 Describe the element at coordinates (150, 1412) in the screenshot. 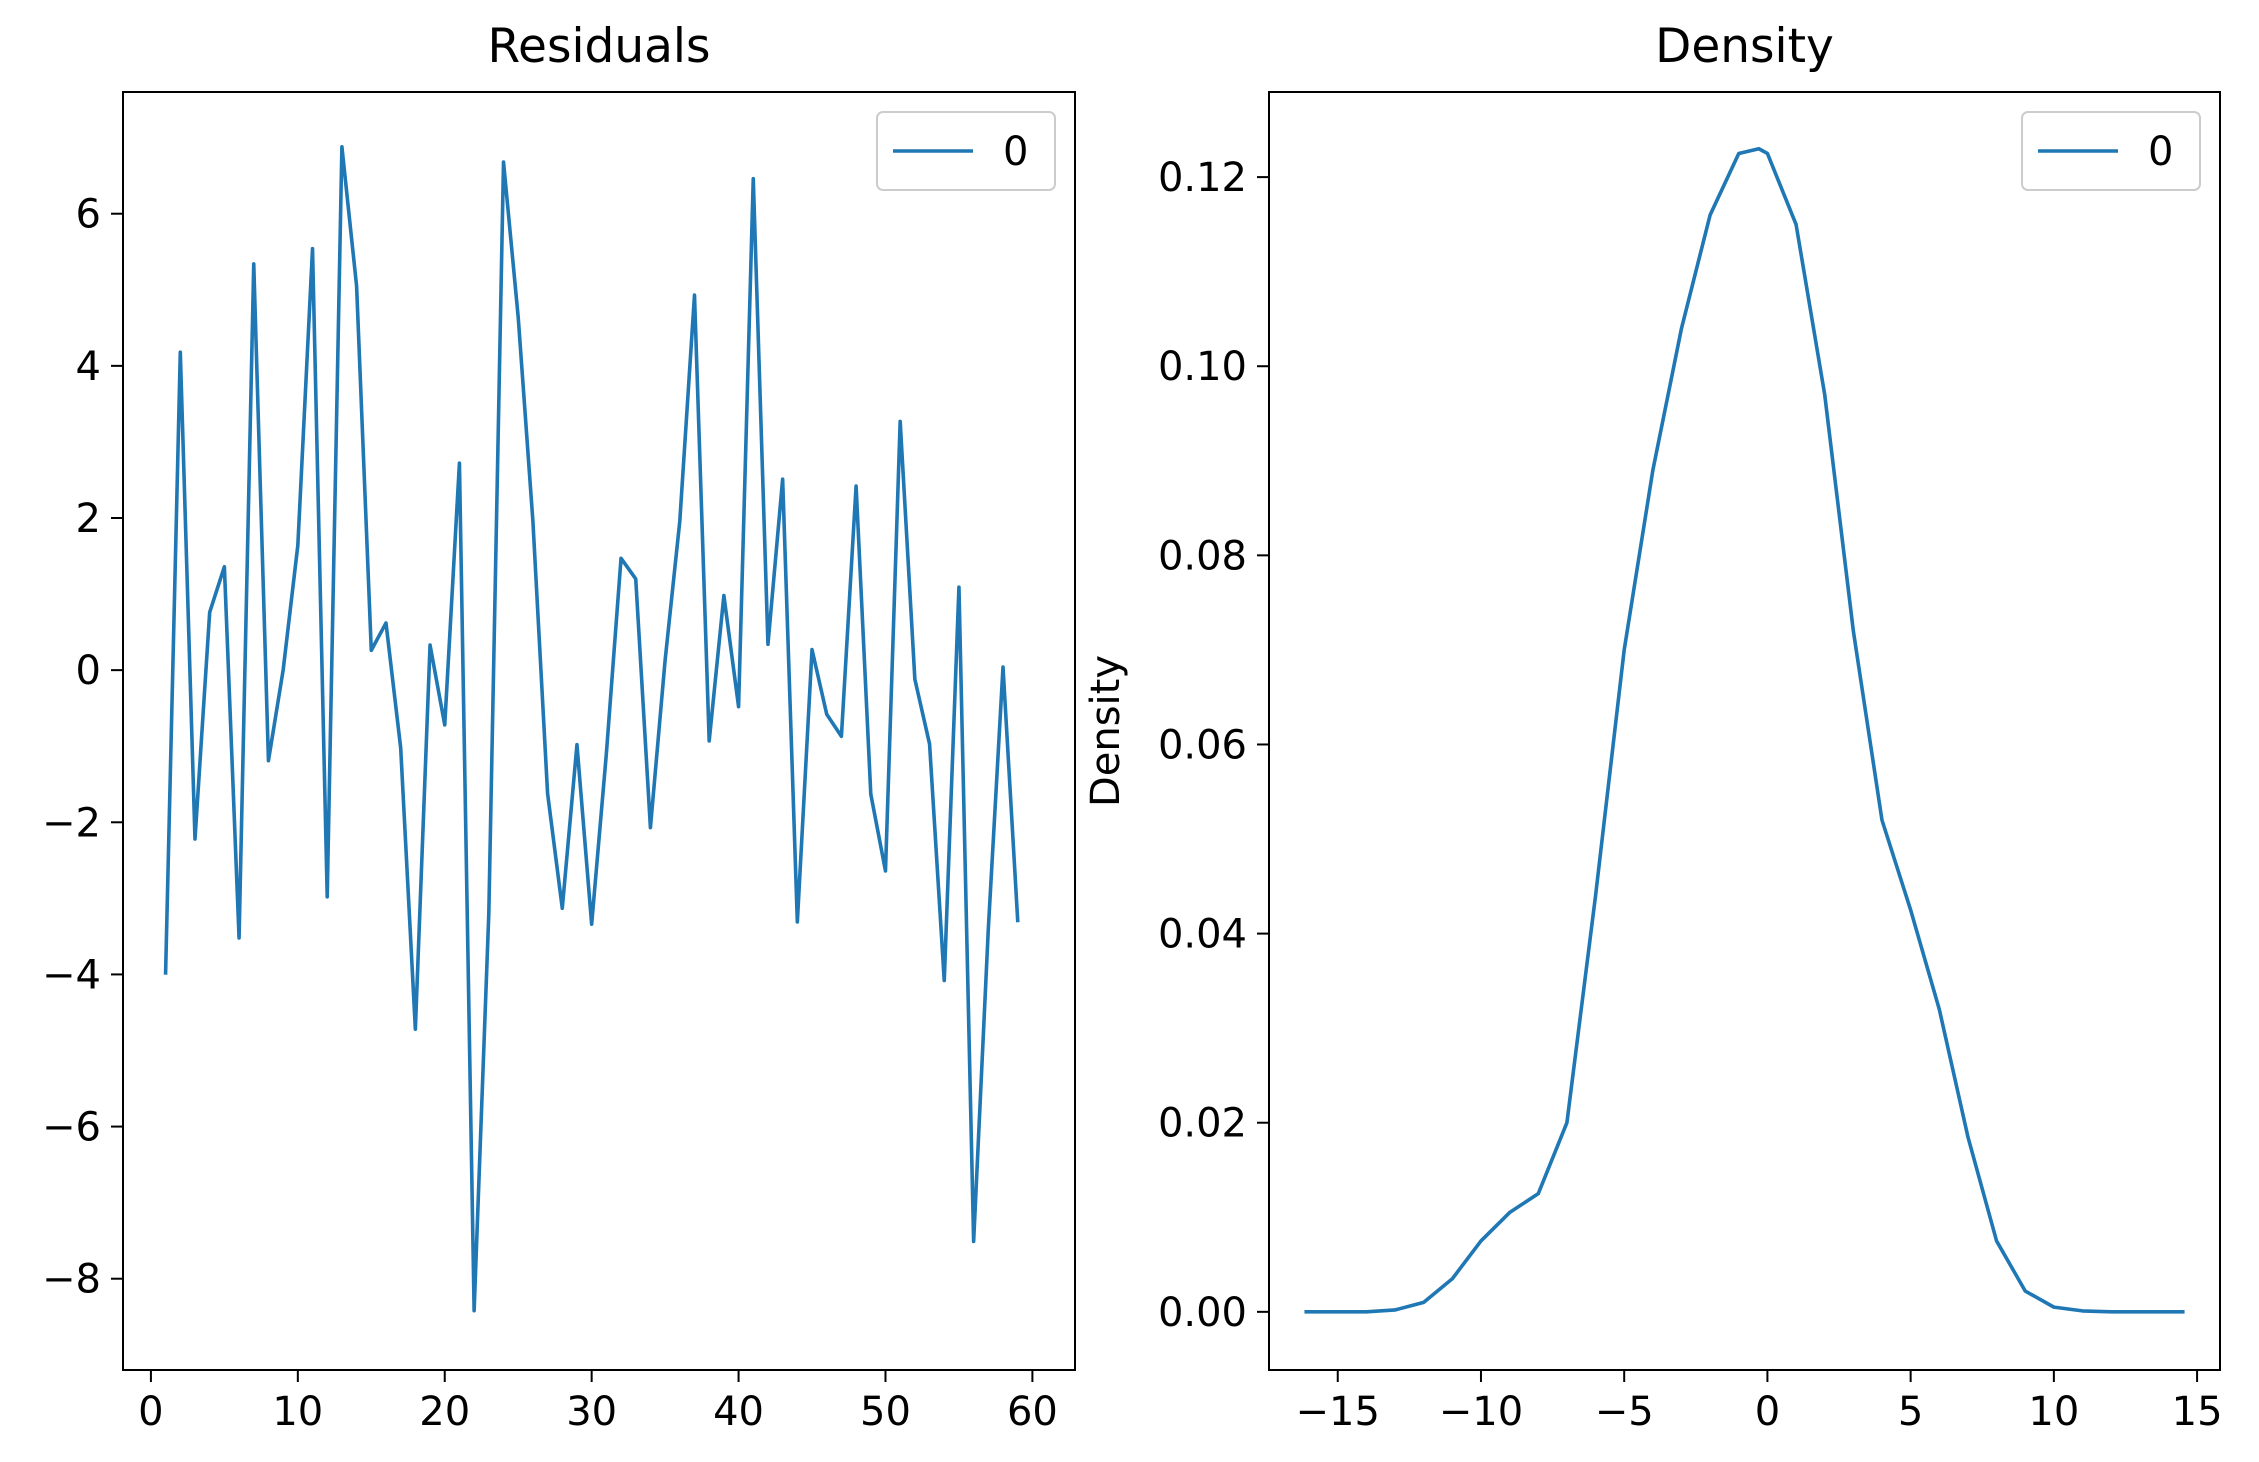

I see `residuals-x-tick-label: 0` at that location.